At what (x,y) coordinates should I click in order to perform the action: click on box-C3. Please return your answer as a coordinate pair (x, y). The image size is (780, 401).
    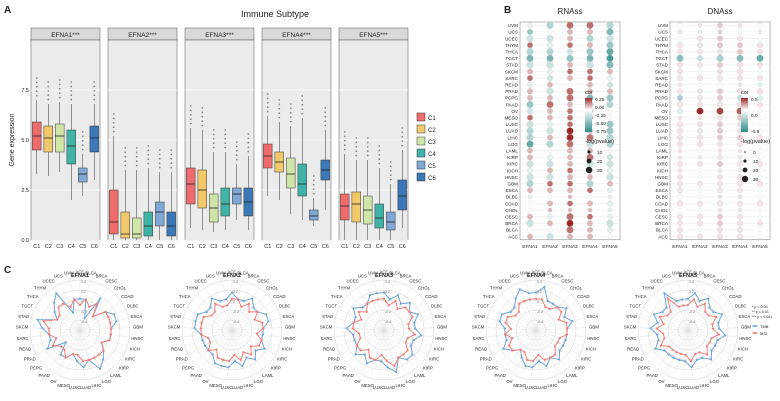
    Looking at the image, I should click on (60, 138).